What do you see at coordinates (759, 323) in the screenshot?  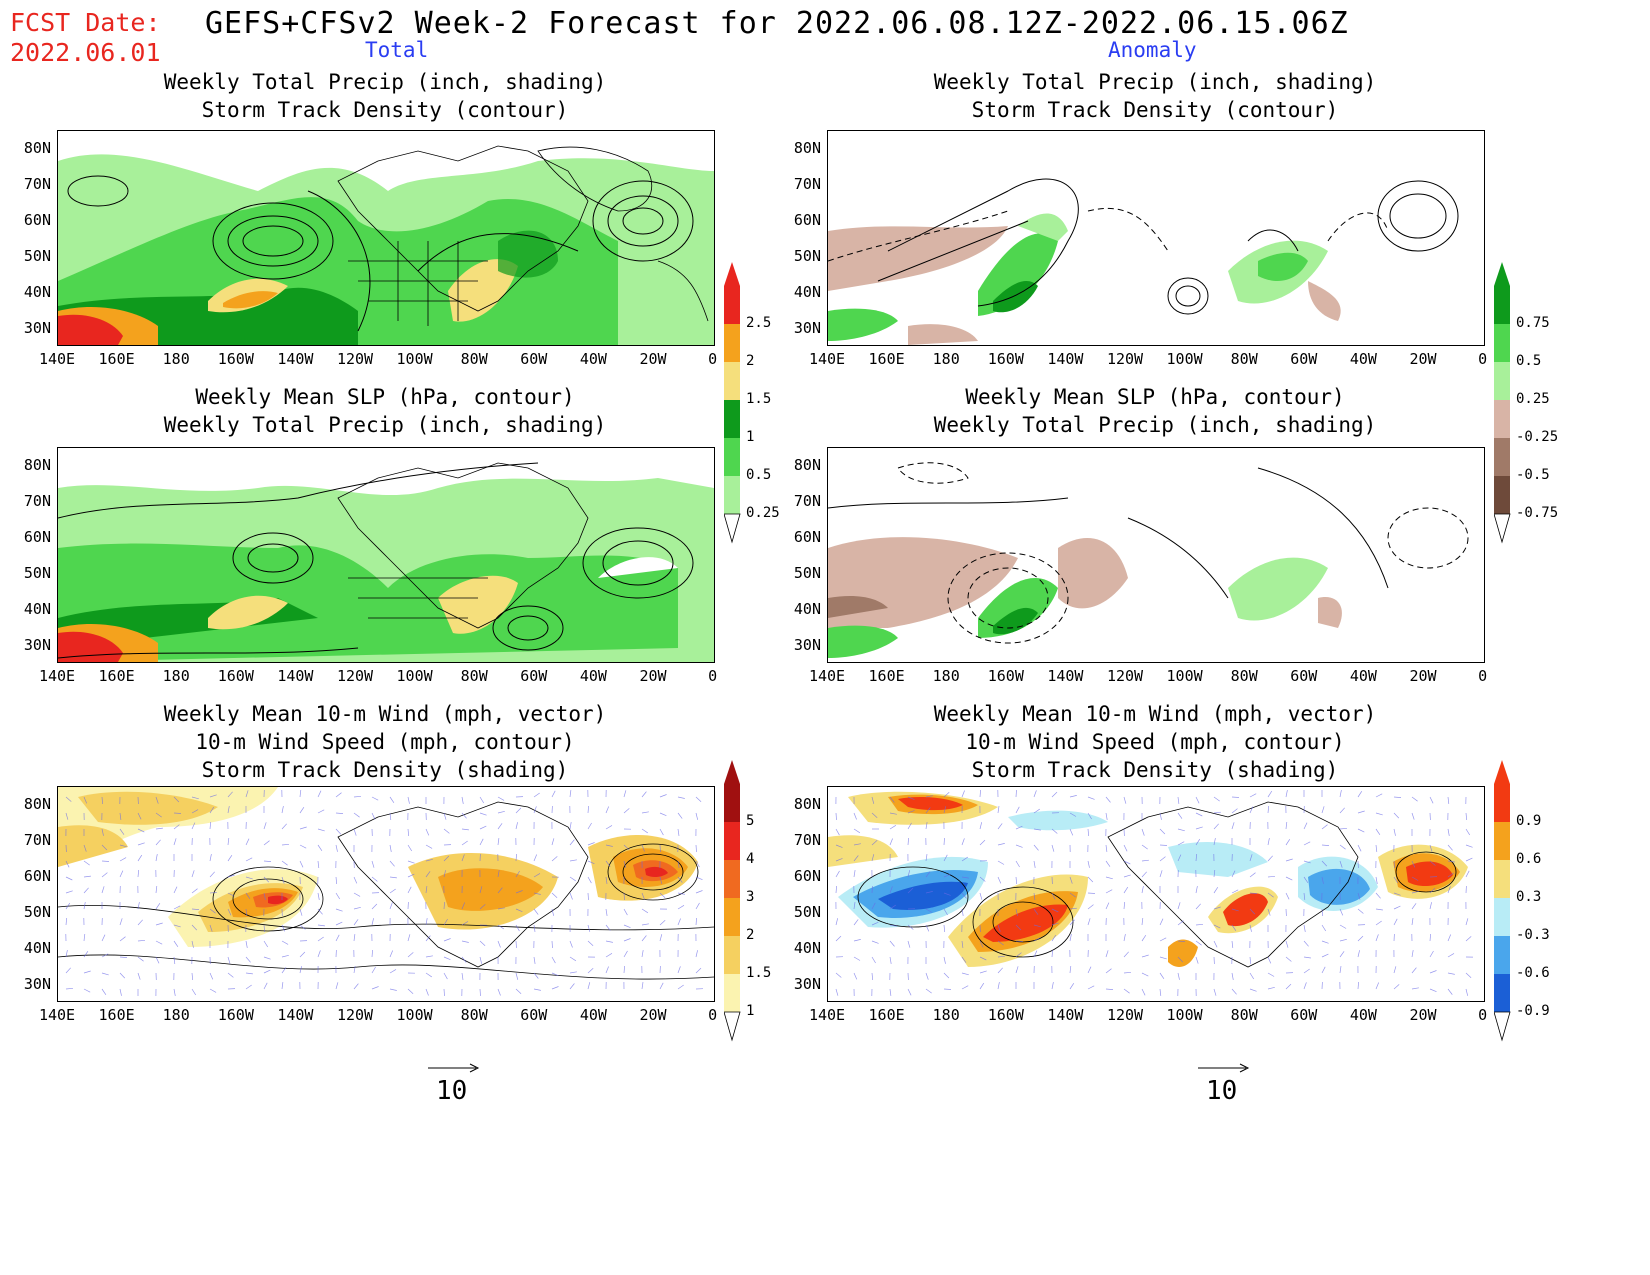 I see `colorbar-tick-label: 2.5` at bounding box center [759, 323].